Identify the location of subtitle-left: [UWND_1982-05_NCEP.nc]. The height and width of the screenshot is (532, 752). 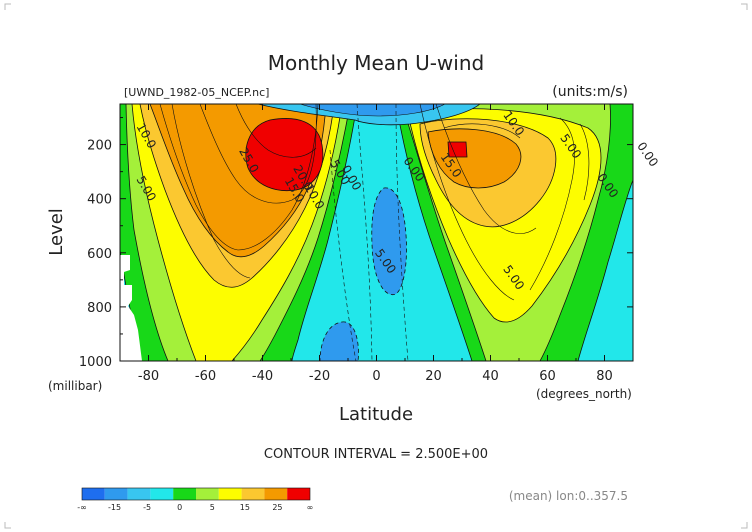
(196, 92).